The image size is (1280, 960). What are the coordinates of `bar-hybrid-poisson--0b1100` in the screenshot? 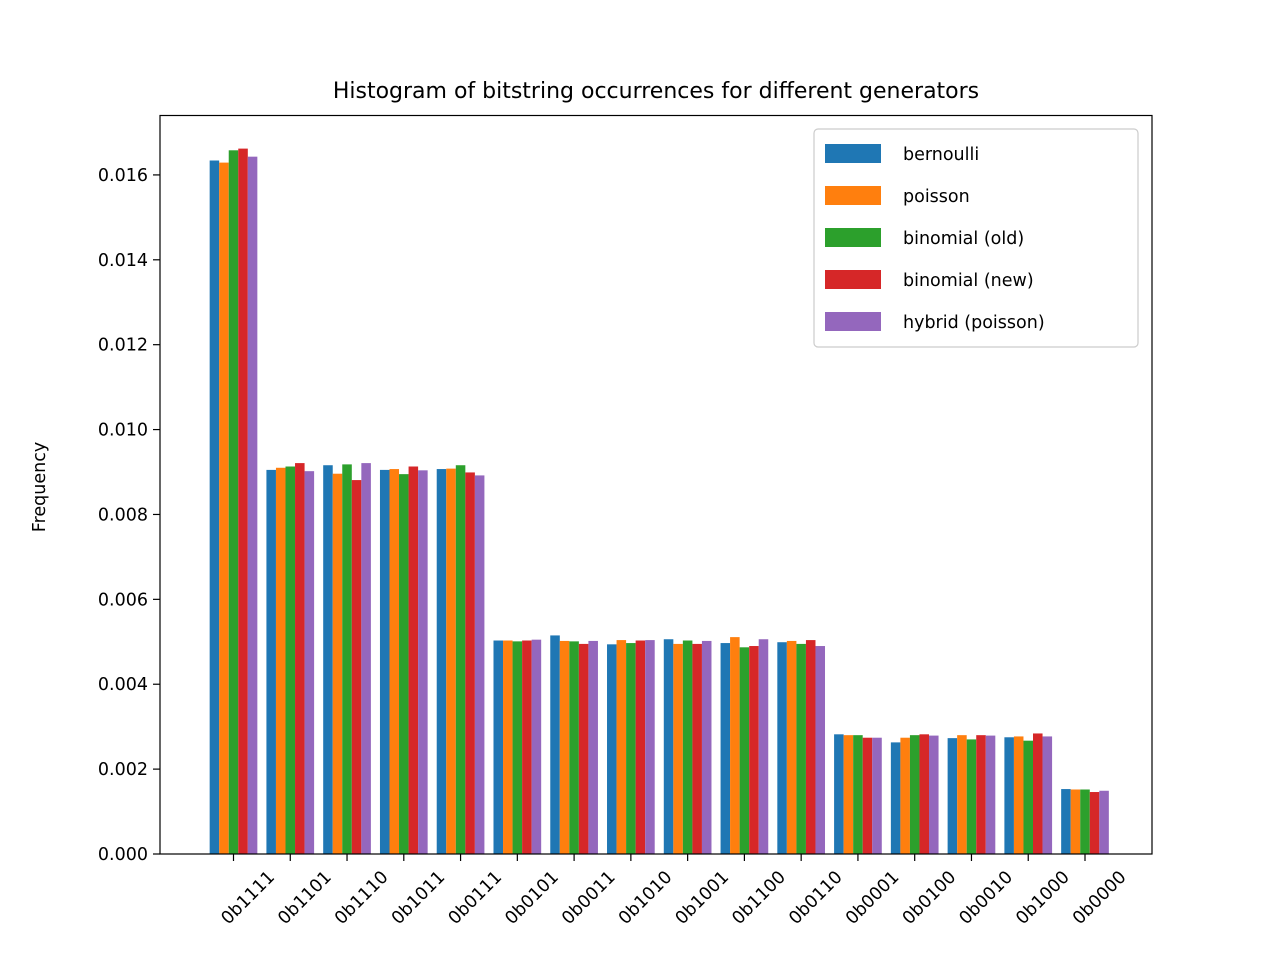 It's located at (763, 746).